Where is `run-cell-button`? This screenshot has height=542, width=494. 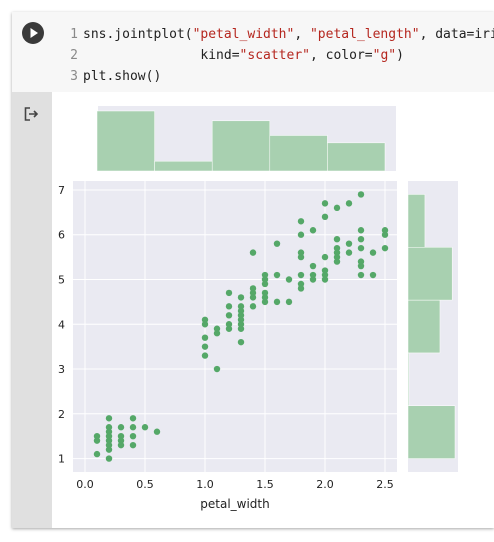 run-cell-button is located at coordinates (33, 33).